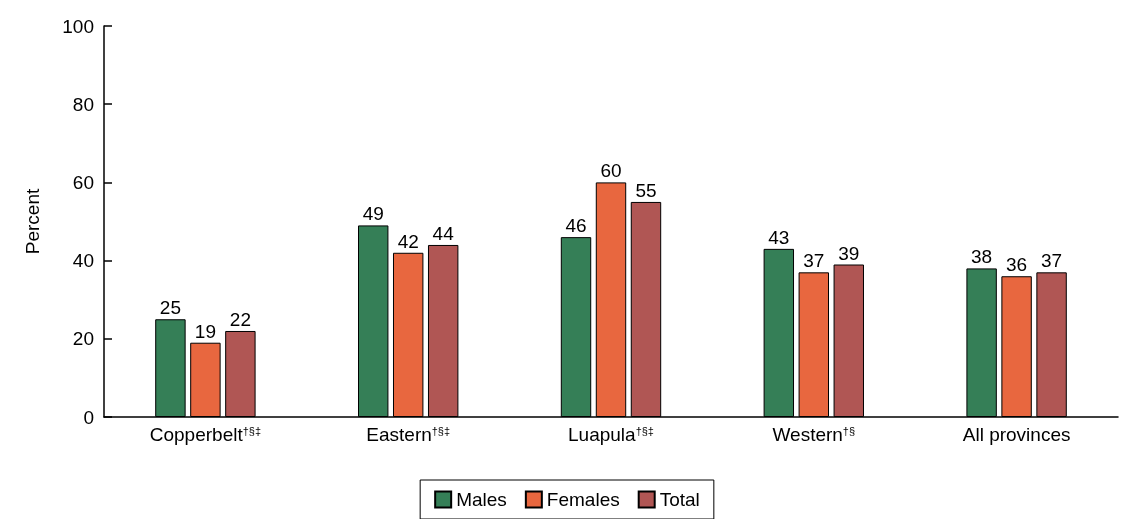 The width and height of the screenshot is (1134, 527). Describe the element at coordinates (205, 331) in the screenshot. I see `data-label: 19` at that location.